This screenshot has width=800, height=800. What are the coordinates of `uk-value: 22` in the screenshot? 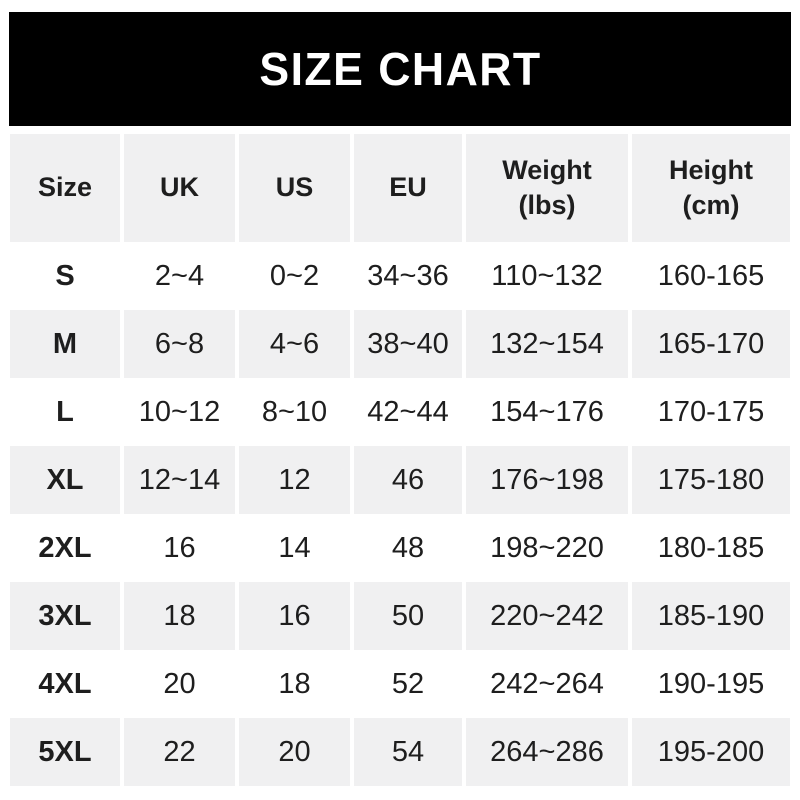 It's located at (179, 752).